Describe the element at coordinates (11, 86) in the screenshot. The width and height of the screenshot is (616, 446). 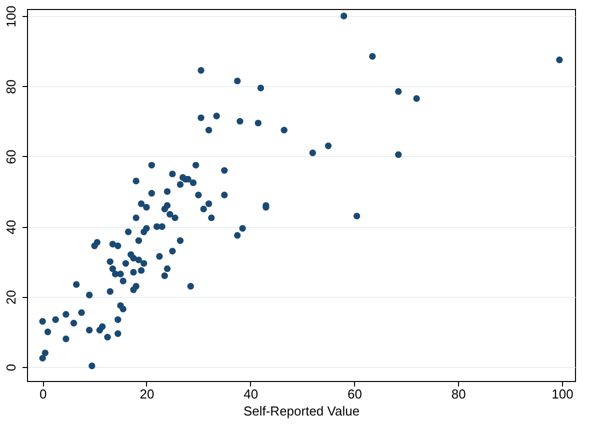
I see `y-tick-label: 80` at that location.